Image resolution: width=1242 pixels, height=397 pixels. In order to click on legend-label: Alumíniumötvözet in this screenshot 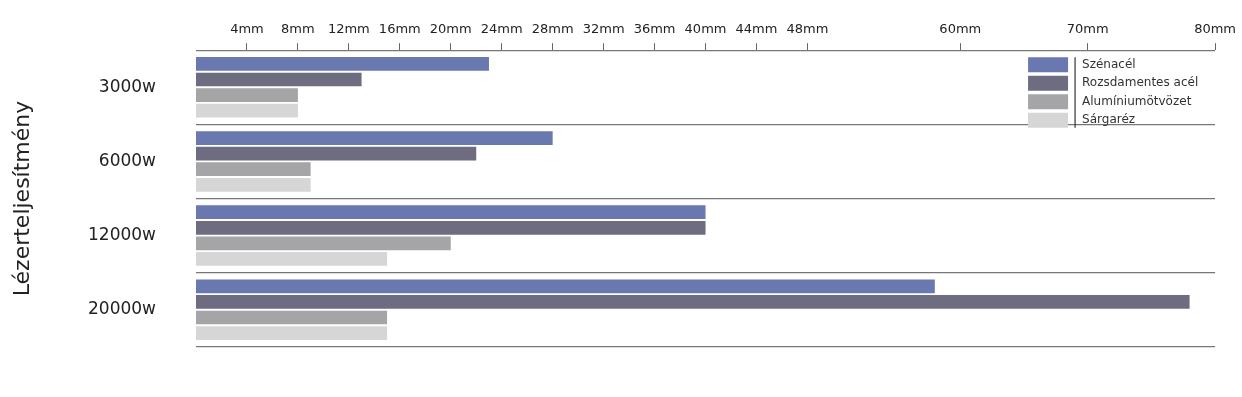, I will do `click(1137, 100)`.